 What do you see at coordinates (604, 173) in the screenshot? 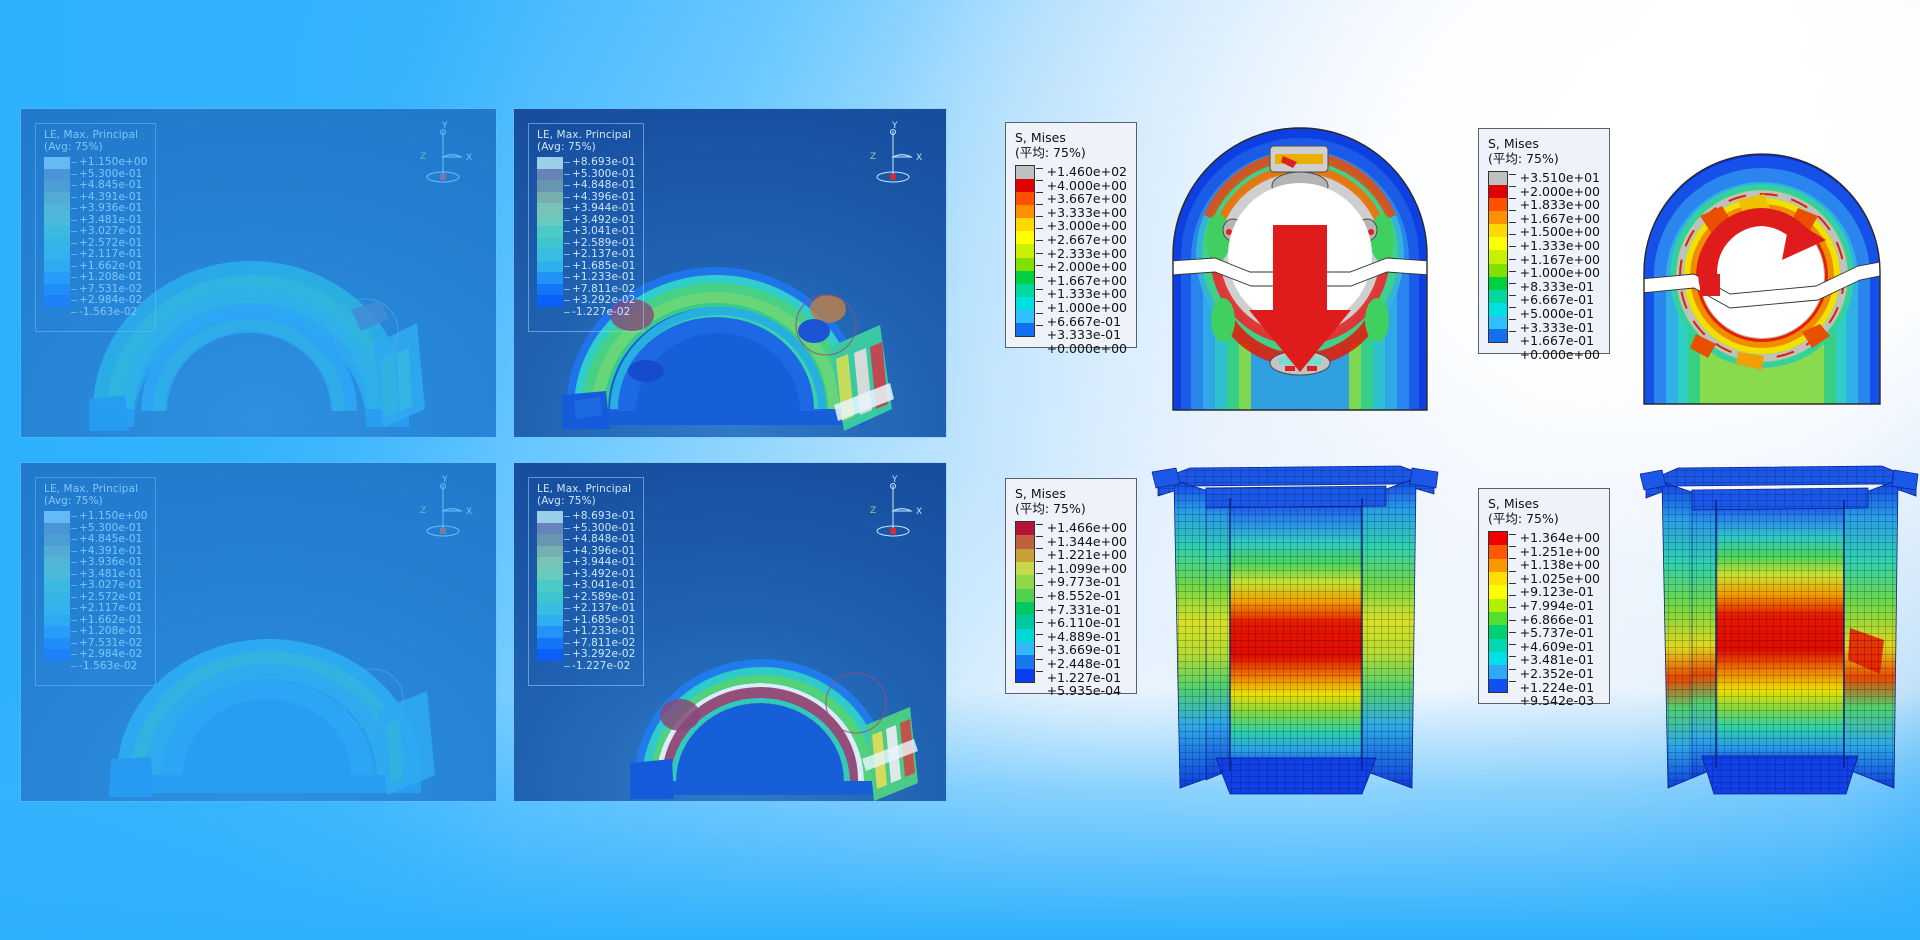
I see `legend-value: +5.300e-01` at bounding box center [604, 173].